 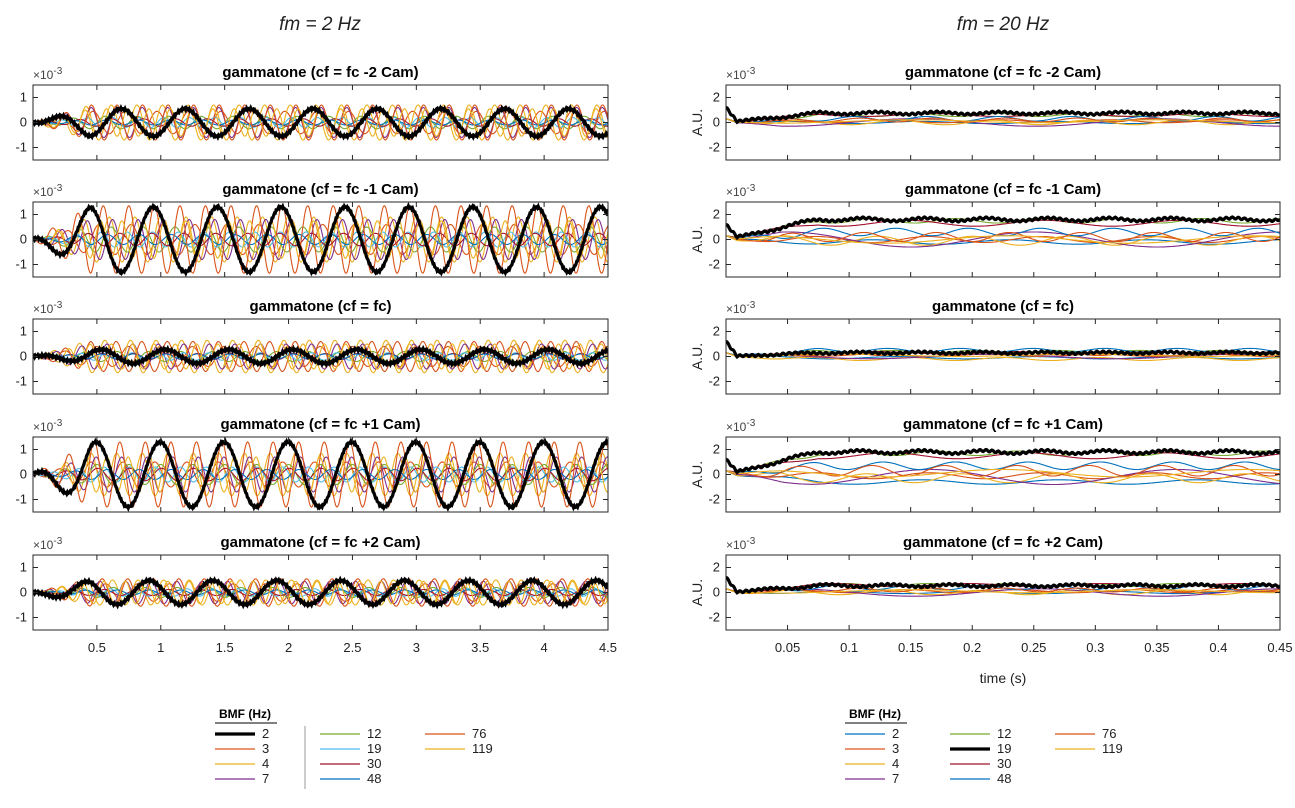 I want to click on x-tick-label: 0.45, so click(x=1279, y=647).